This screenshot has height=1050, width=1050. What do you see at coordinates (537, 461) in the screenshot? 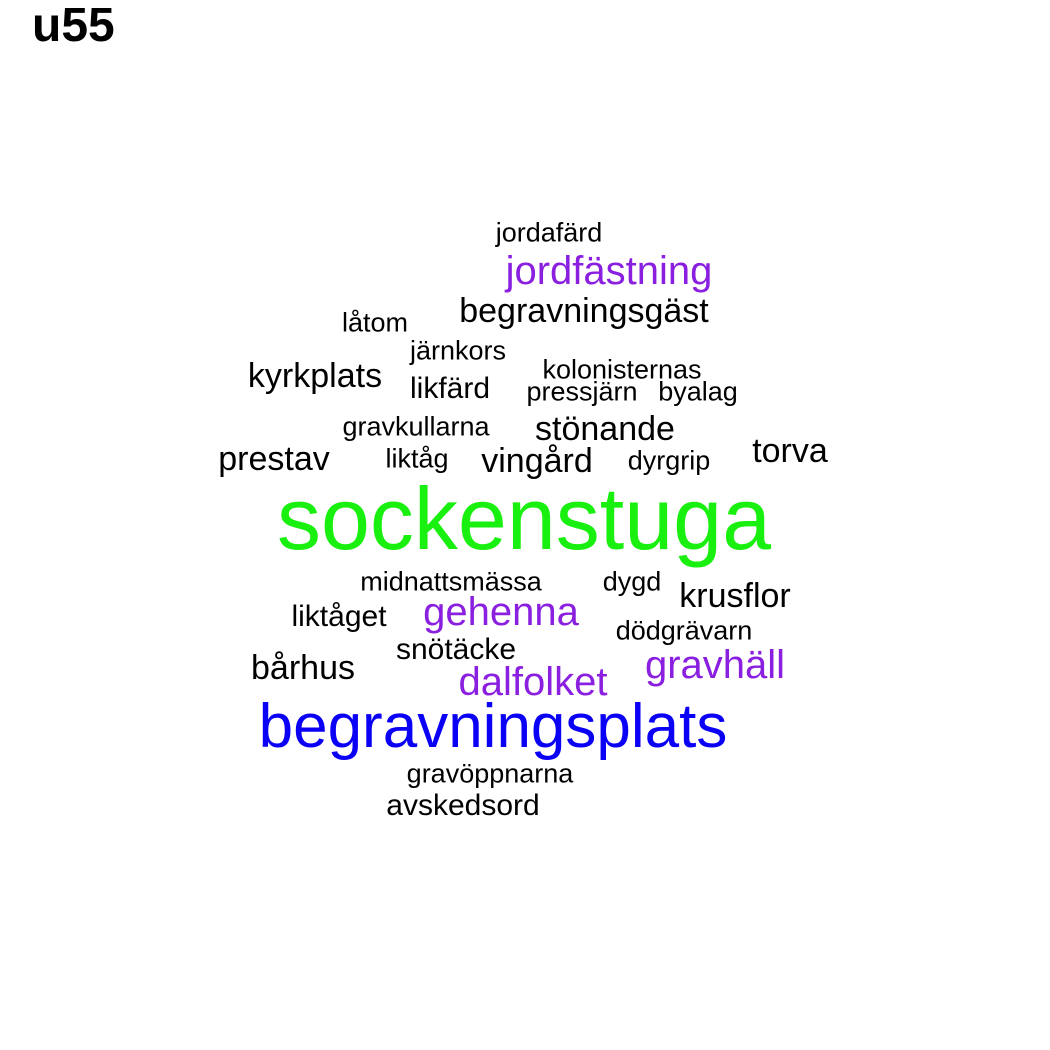
I see `word-vingard: vingård` at bounding box center [537, 461].